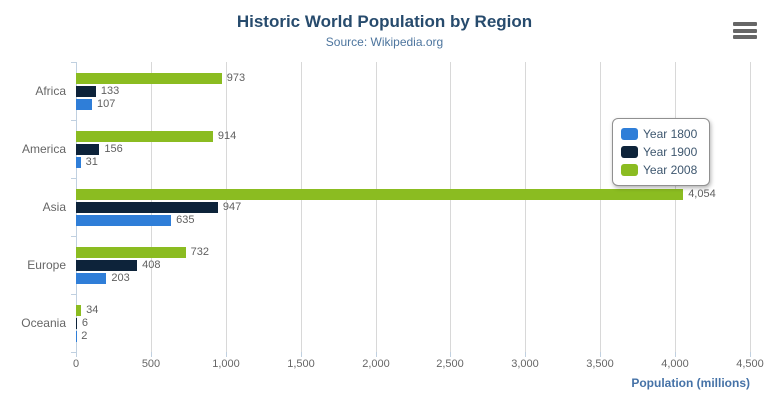 This screenshot has width=769, height=416. Describe the element at coordinates (227, 135) in the screenshot. I see `data-label-year-2008-america: 914` at that location.